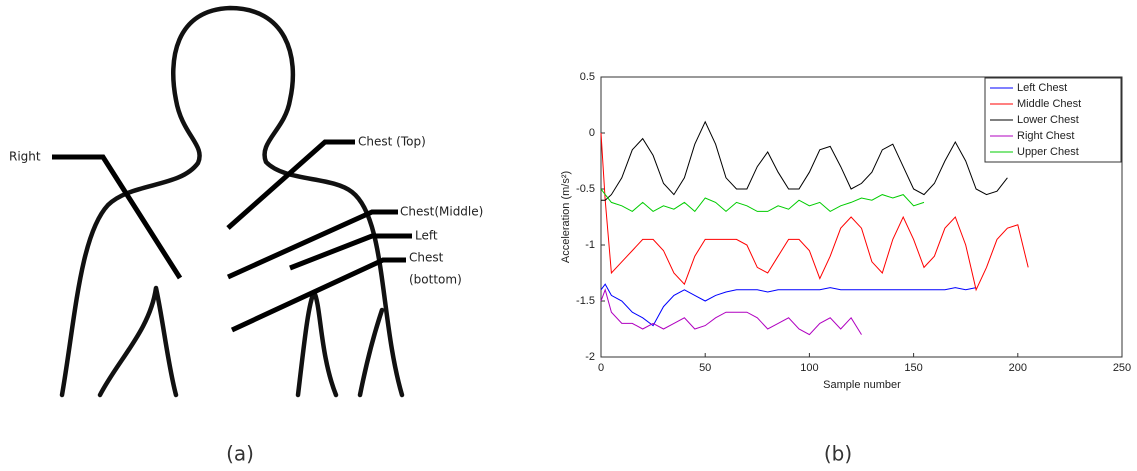 This screenshot has height=471, width=1137. I want to click on caption: (b), so click(838, 454).